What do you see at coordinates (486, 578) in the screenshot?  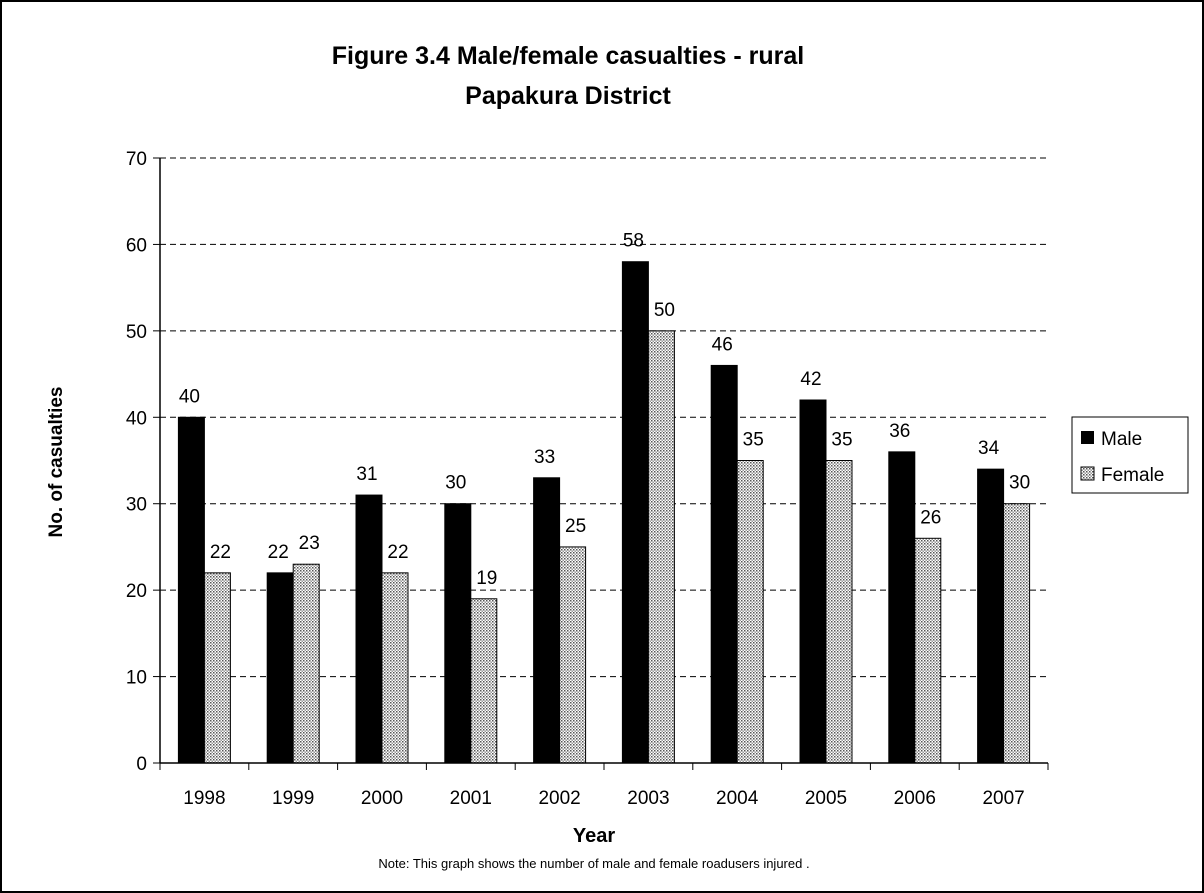 I see `data-label-female: 19` at bounding box center [486, 578].